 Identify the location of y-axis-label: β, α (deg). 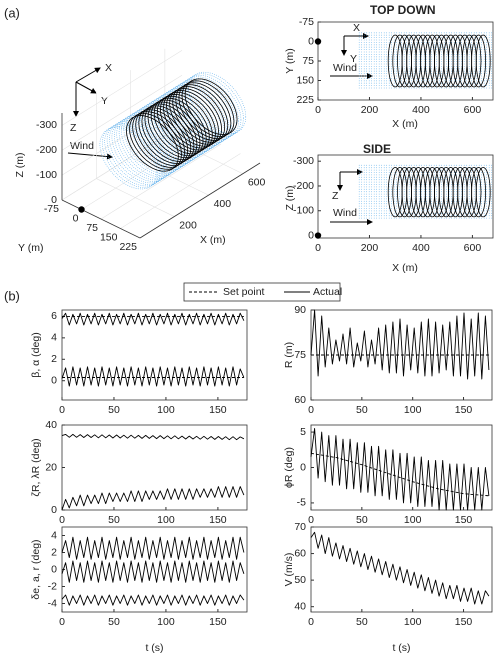
(36, 354).